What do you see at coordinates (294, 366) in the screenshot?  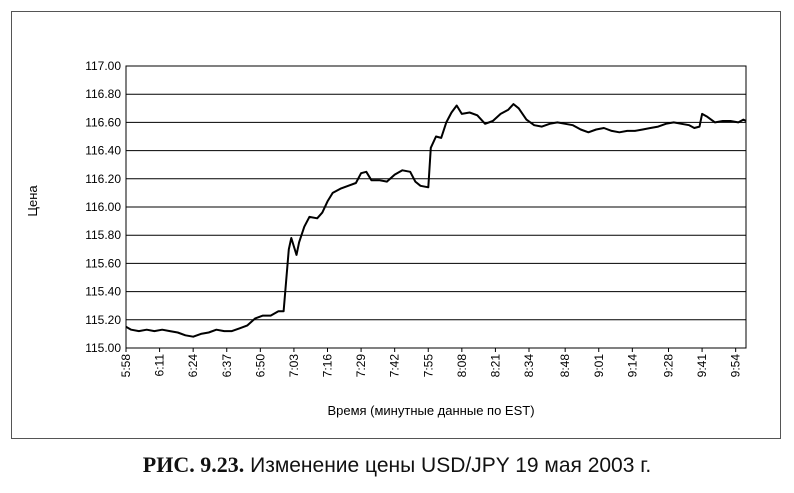 I see `x-tick-label: 7:03` at bounding box center [294, 366].